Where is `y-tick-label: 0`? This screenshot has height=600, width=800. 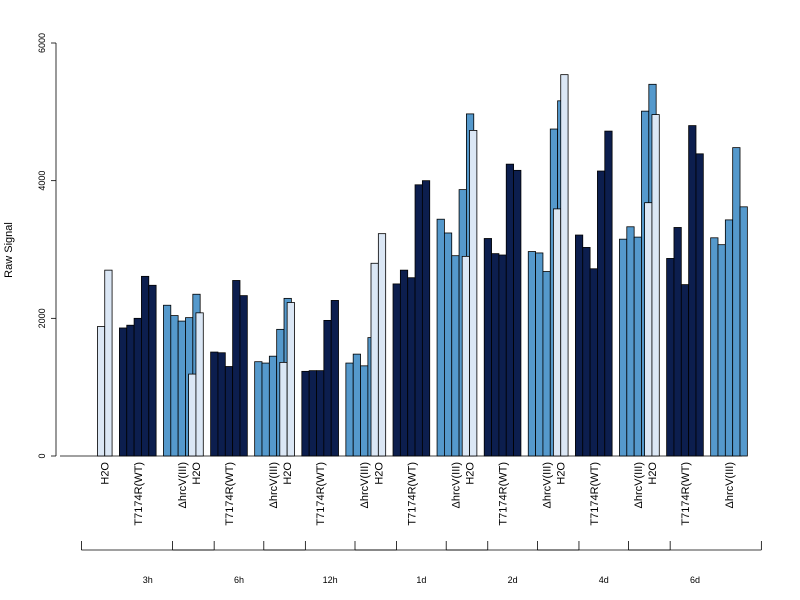 y-tick-label: 0 is located at coordinates (42, 455).